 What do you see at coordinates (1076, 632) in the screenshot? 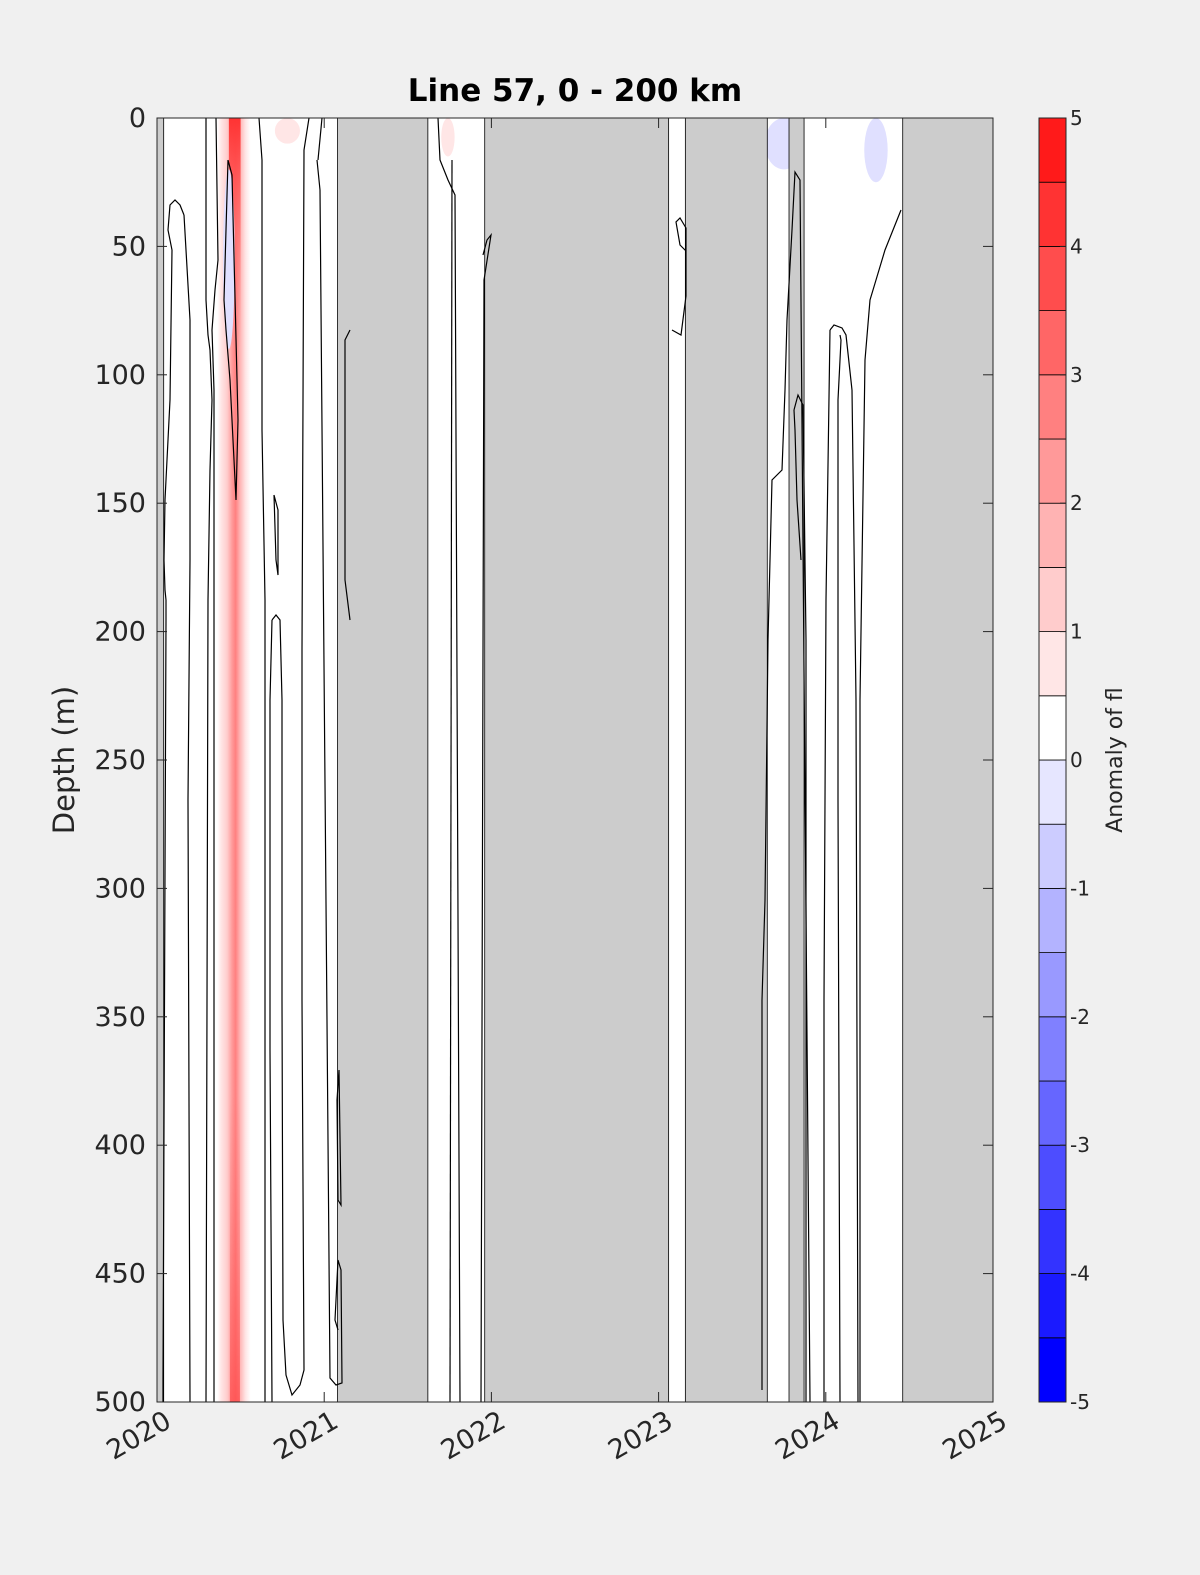
I see `colorbar-tick-label: 1` at bounding box center [1076, 632].